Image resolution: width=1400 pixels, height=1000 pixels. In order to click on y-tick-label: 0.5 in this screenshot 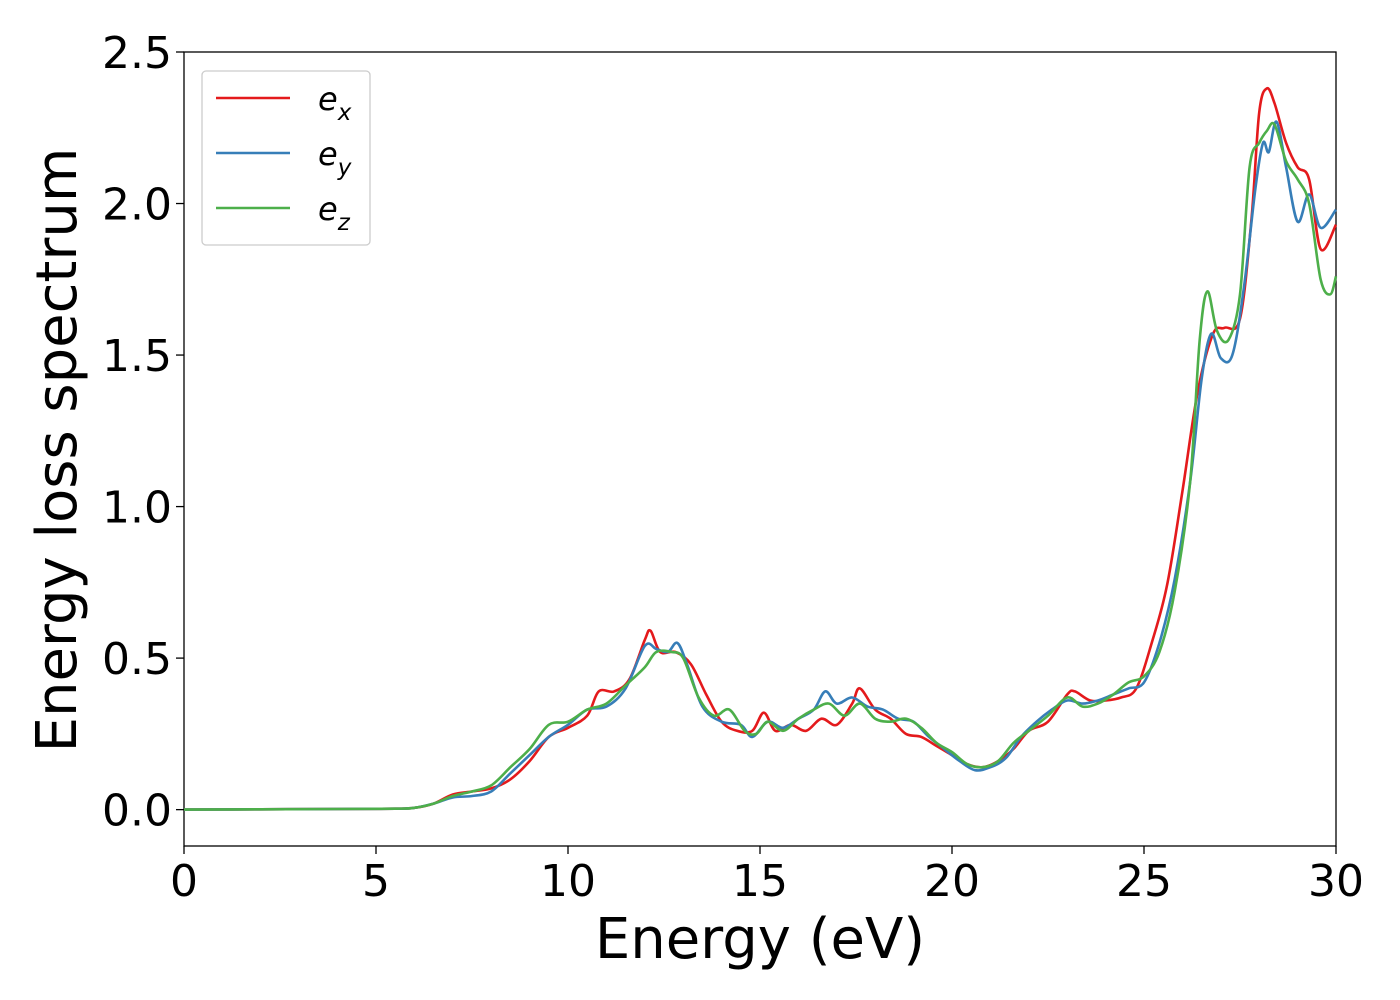, I will do `click(137, 659)`.